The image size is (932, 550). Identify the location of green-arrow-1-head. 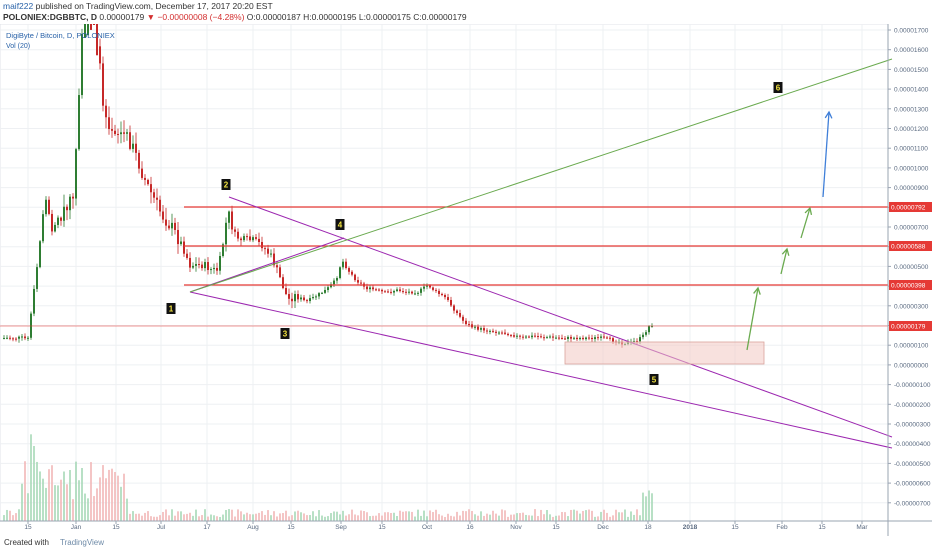
(757, 290).